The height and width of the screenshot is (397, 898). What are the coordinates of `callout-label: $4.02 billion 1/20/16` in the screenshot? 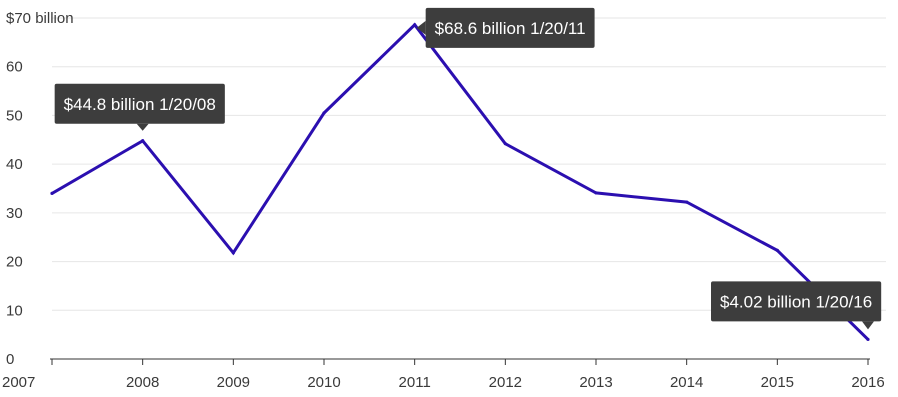 It's located at (796, 305).